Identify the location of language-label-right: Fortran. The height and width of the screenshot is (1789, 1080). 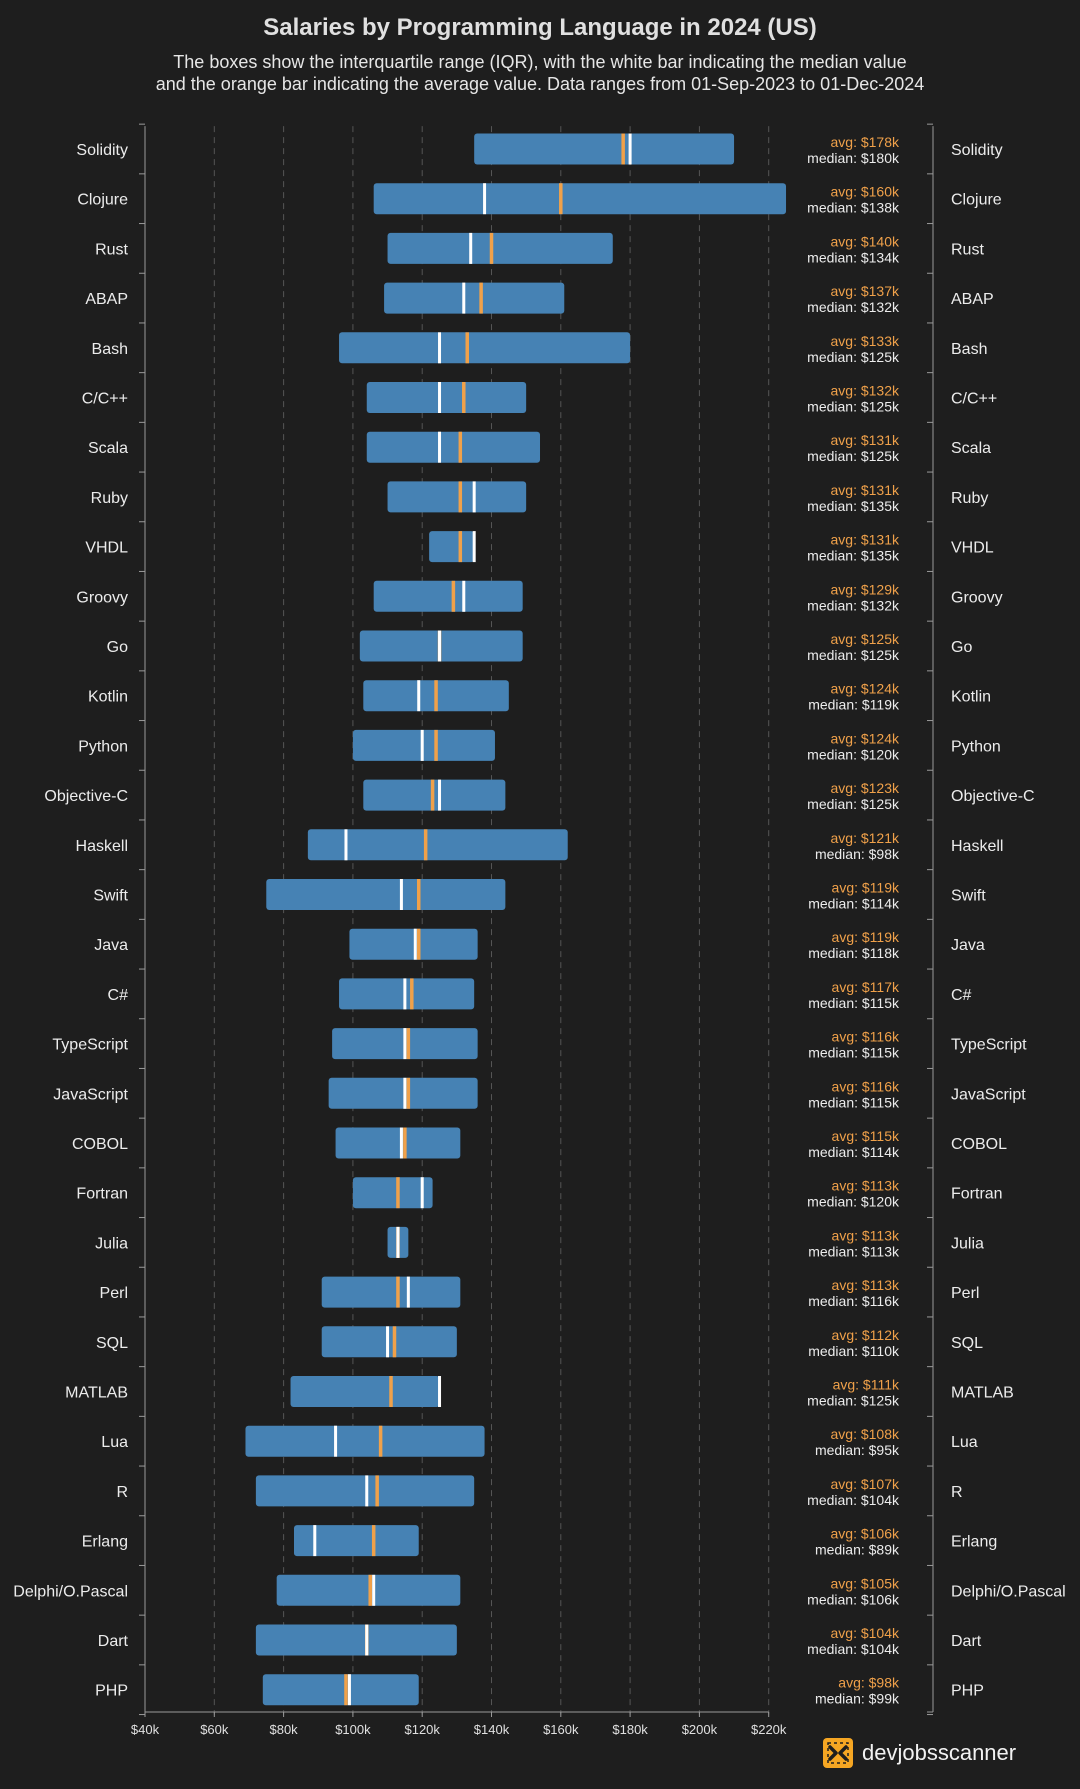
(977, 1194).